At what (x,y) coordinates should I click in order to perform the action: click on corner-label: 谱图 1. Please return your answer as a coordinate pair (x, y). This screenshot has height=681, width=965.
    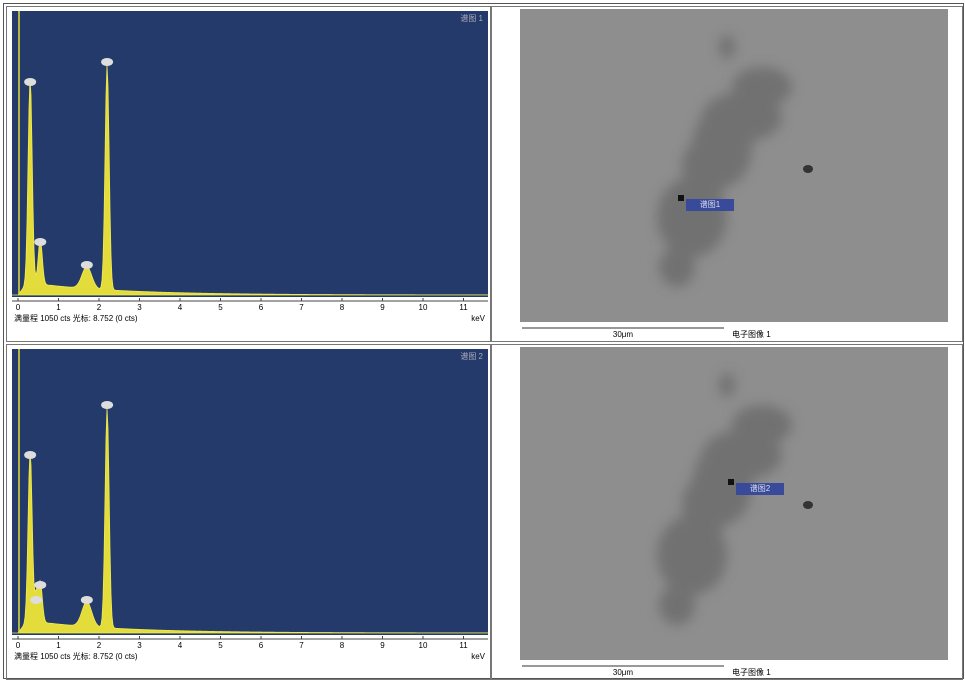
    Looking at the image, I should click on (471, 18).